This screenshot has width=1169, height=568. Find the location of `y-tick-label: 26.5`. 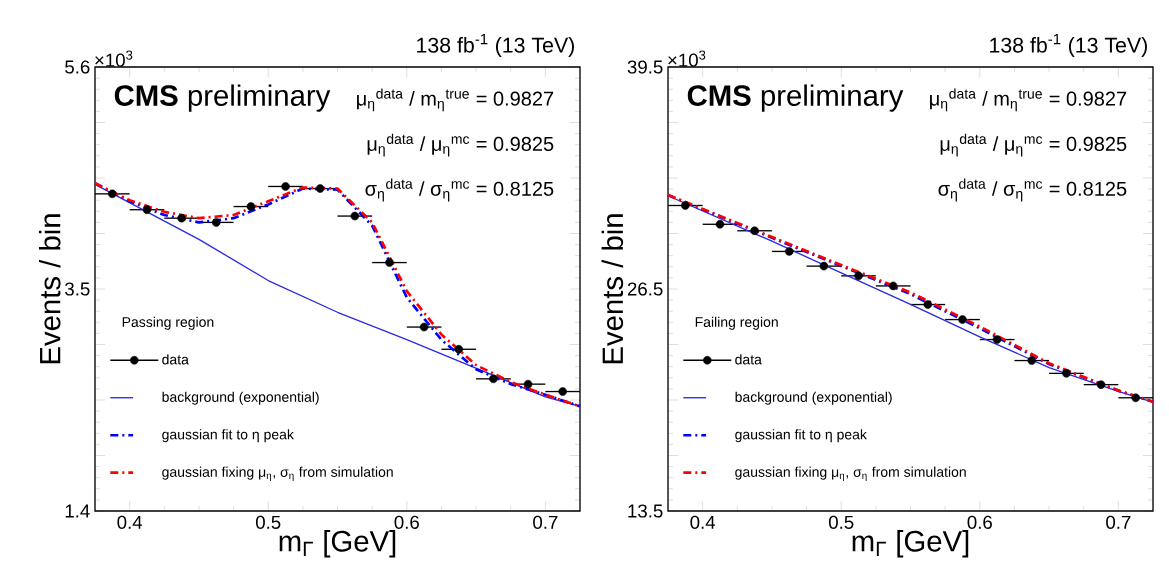

y-tick-label: 26.5 is located at coordinates (645, 289).